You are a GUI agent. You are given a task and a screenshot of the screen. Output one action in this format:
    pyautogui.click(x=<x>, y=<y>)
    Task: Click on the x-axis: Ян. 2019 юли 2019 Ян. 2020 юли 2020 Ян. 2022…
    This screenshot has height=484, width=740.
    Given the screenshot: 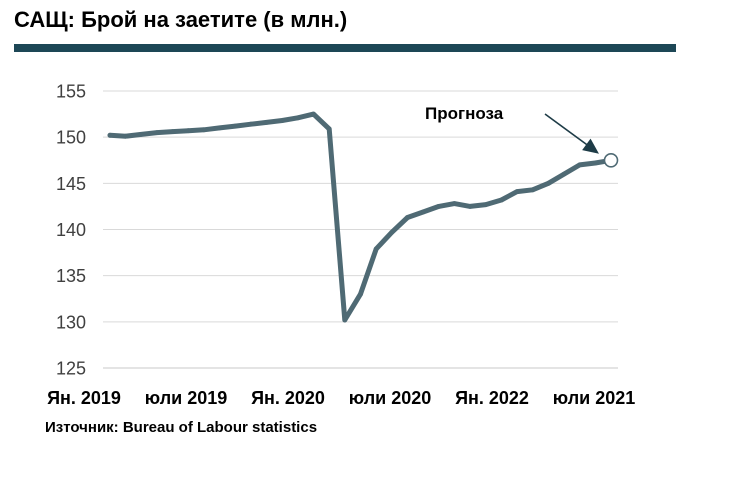 What is the action you would take?
    pyautogui.click(x=341, y=398)
    